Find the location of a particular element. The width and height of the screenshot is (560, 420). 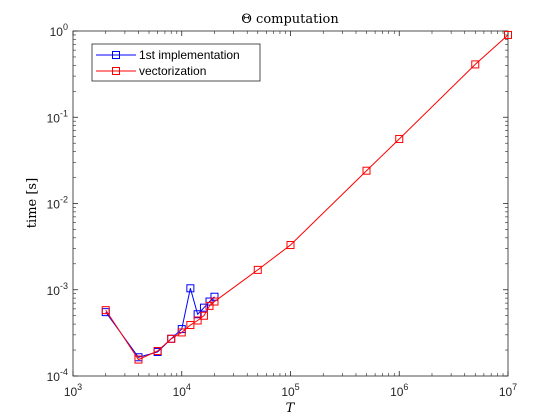

legend-marker-1st-implementation is located at coordinates (116, 55).